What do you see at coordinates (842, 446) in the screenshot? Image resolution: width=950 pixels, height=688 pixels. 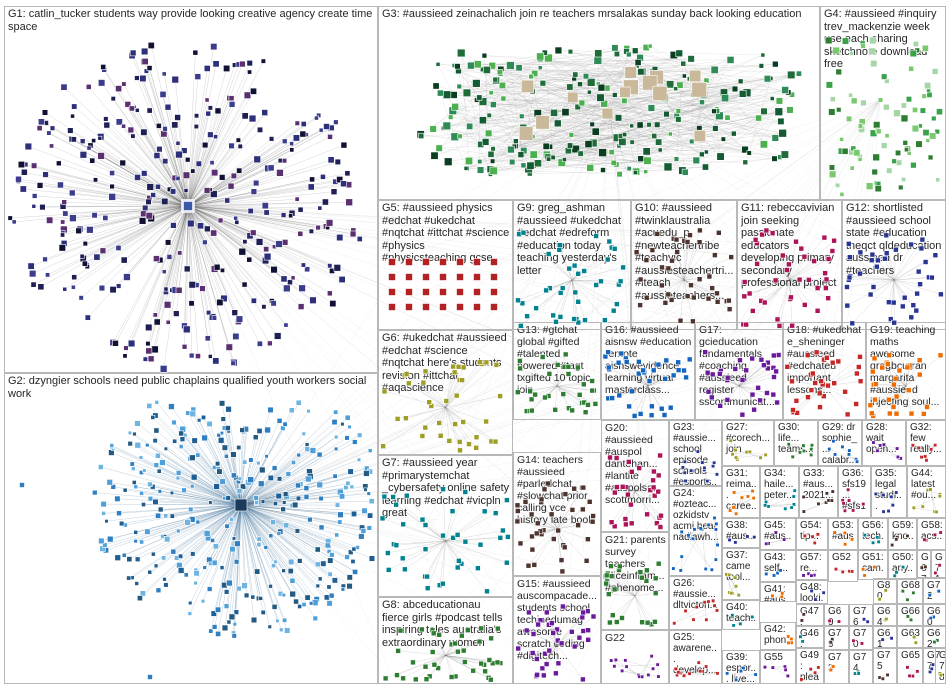 I see `cluster-node-g29` at bounding box center [842, 446].